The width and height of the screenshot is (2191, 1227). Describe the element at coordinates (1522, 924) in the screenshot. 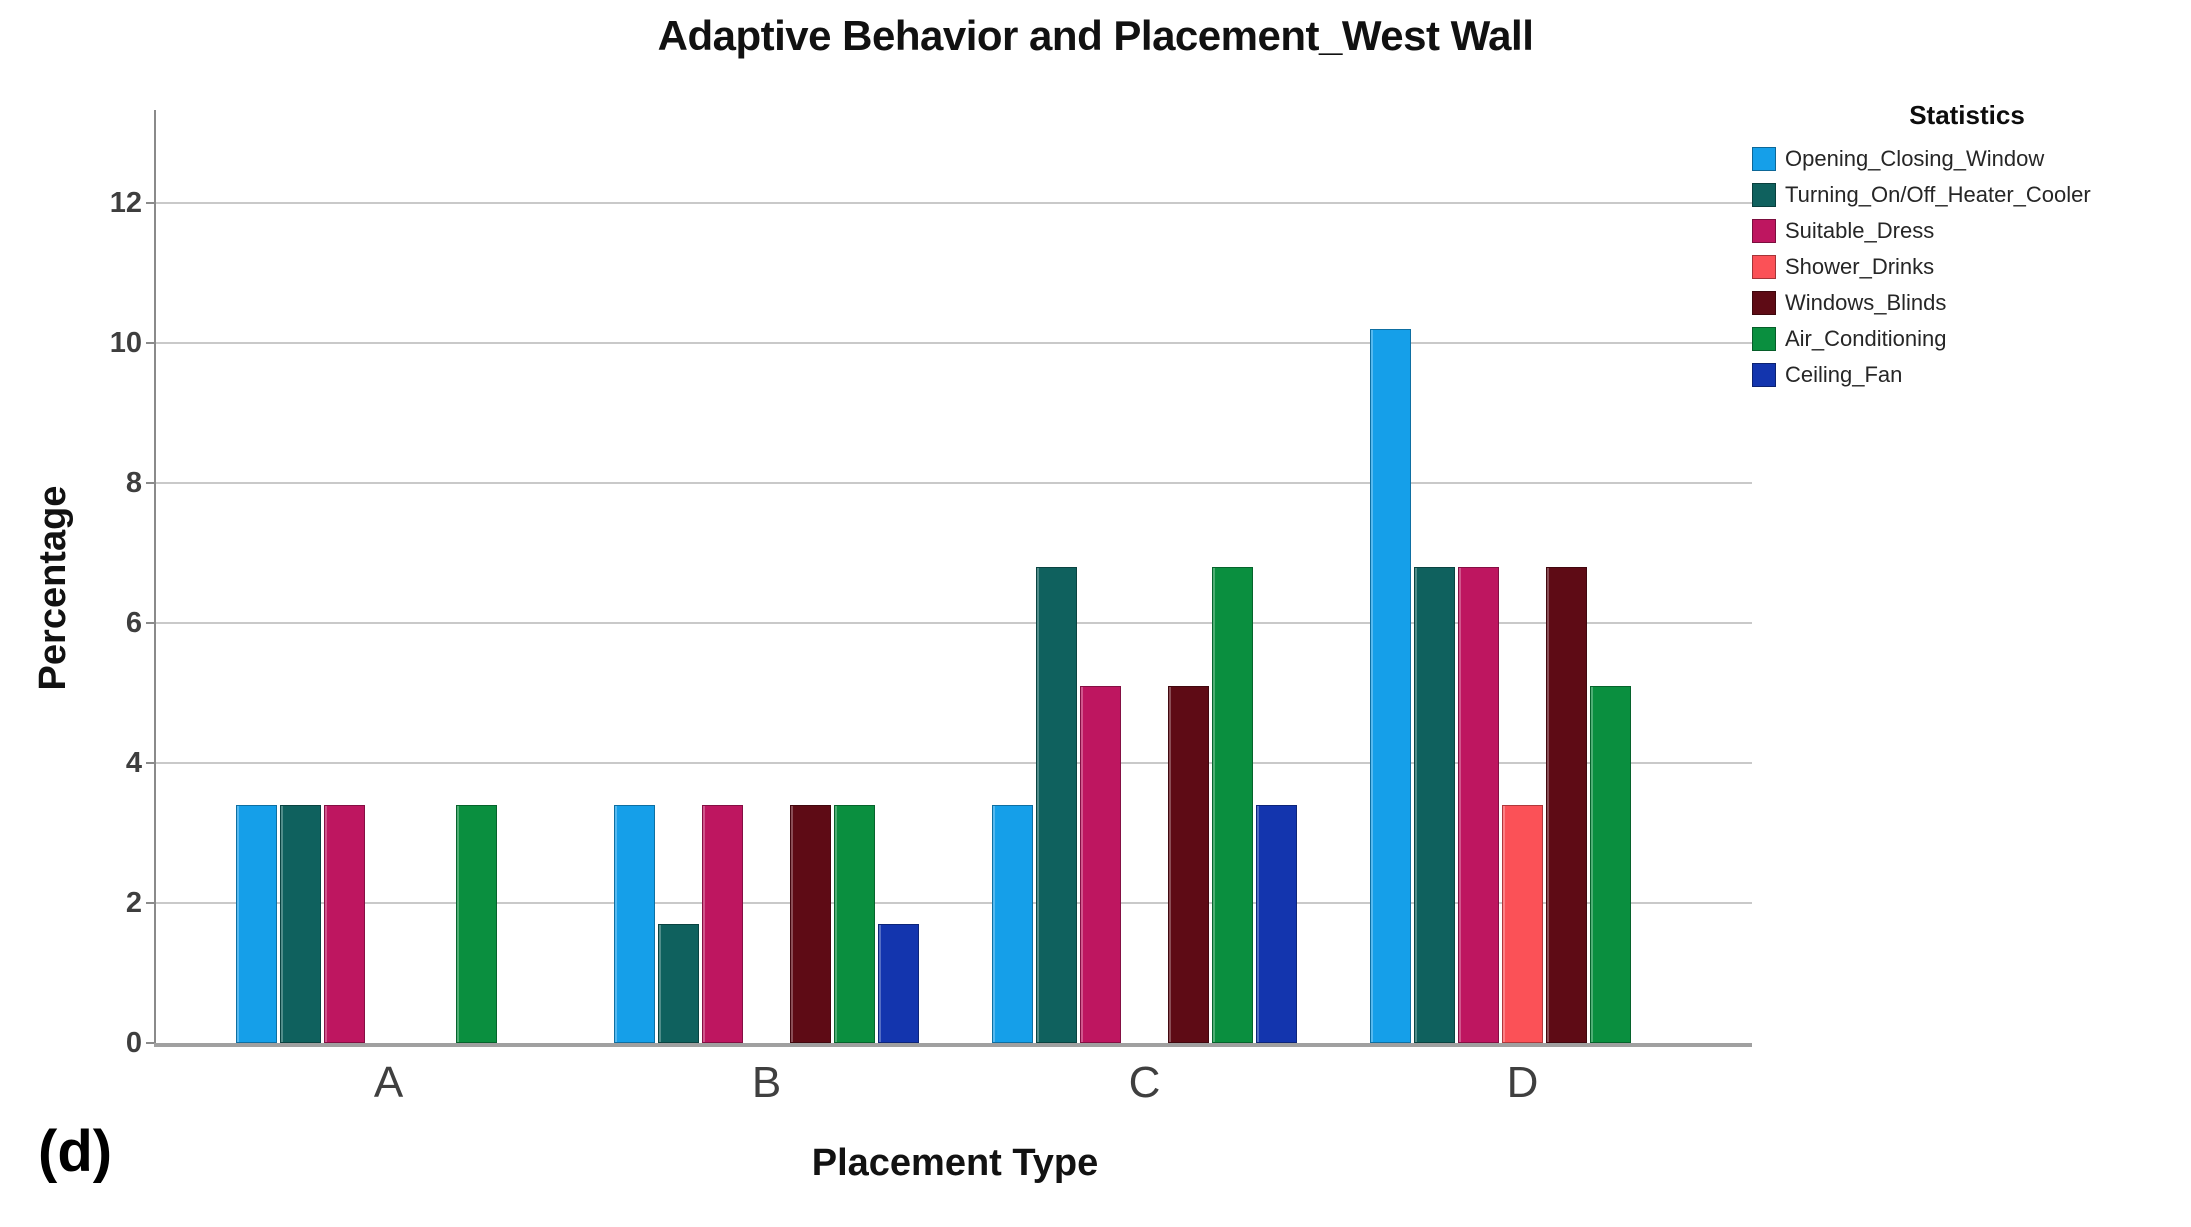

I see `bar-D-Shower_Drinks` at that location.